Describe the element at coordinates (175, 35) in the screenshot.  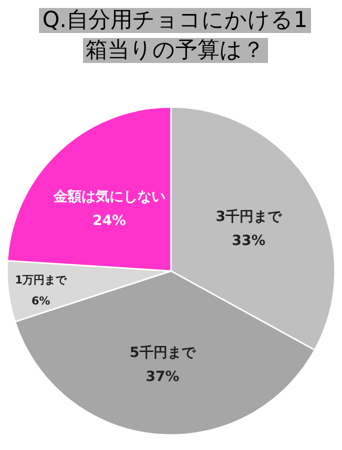
I see `chart-title: Q.自分用チョコにかける1箱当りの予算は？` at that location.